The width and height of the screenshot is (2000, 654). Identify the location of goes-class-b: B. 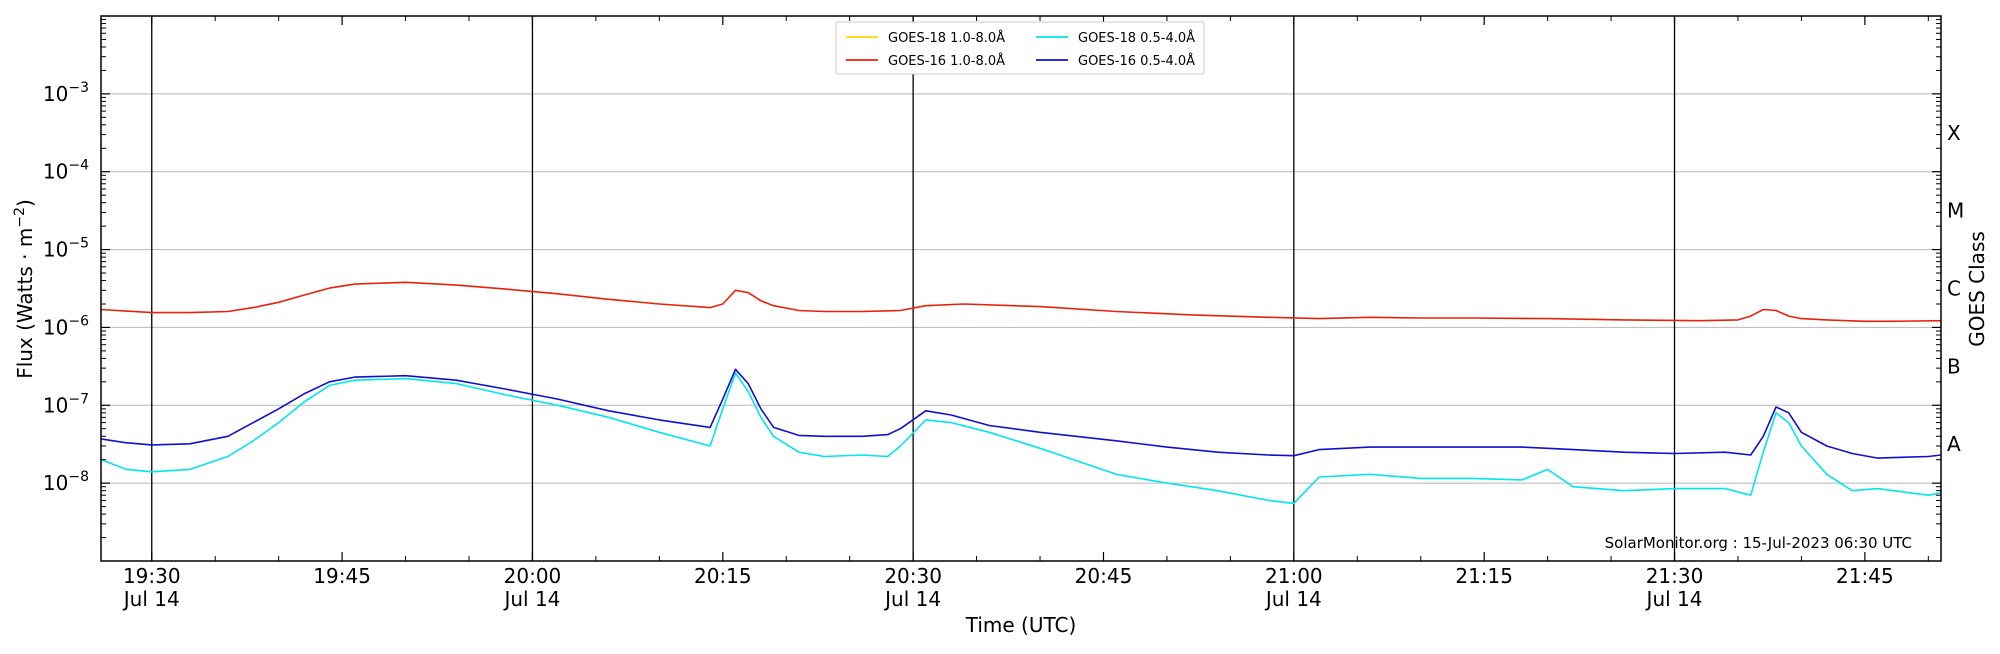
(1954, 366).